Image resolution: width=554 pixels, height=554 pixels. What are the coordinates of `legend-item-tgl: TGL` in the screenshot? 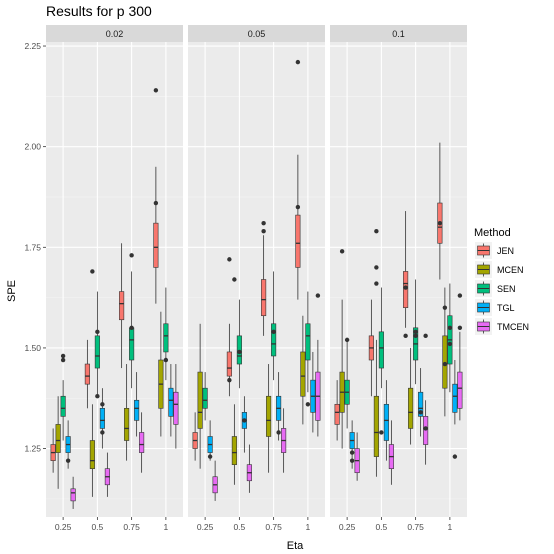 It's located at (495, 307).